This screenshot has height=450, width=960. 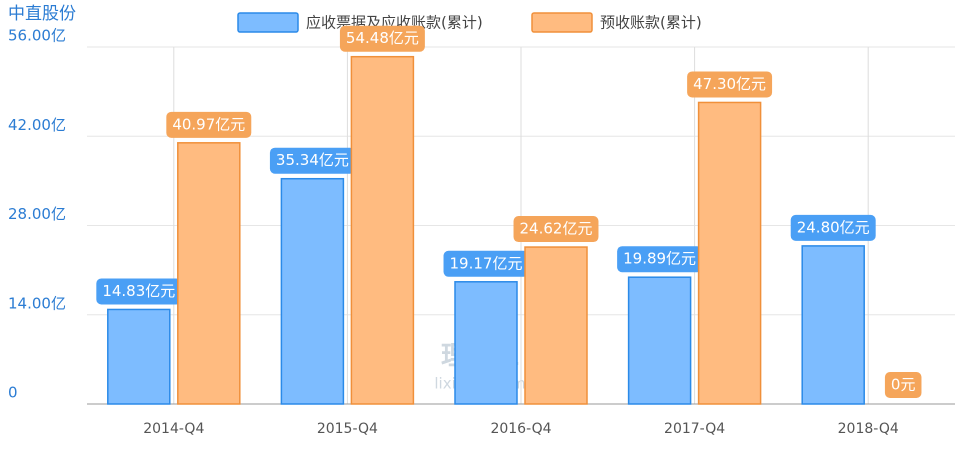 I want to click on value-label: 47.30亿元, so click(x=729, y=84).